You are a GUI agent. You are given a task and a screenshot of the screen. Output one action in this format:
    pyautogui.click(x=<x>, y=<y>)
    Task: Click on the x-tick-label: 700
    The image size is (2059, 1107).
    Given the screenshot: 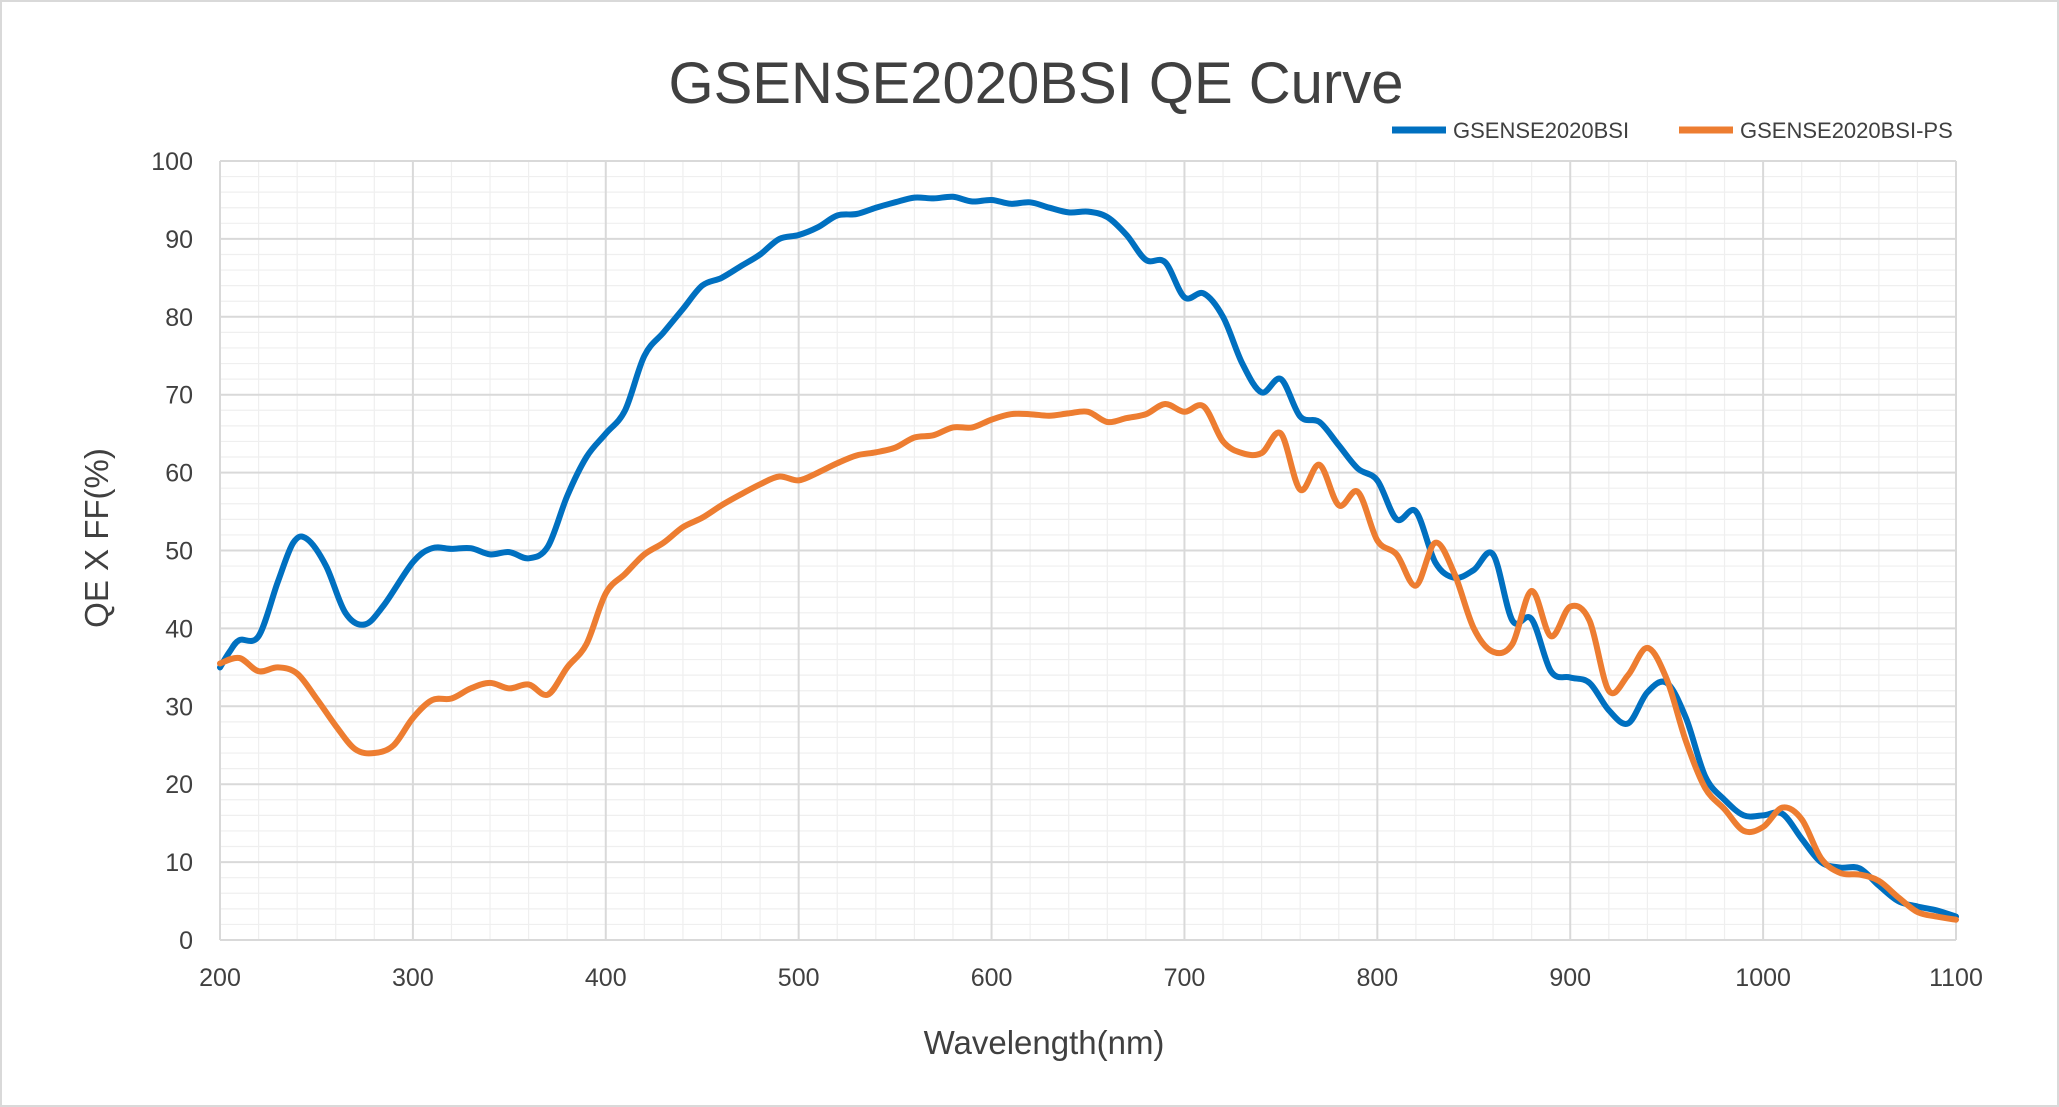 What is the action you would take?
    pyautogui.click(x=1185, y=978)
    